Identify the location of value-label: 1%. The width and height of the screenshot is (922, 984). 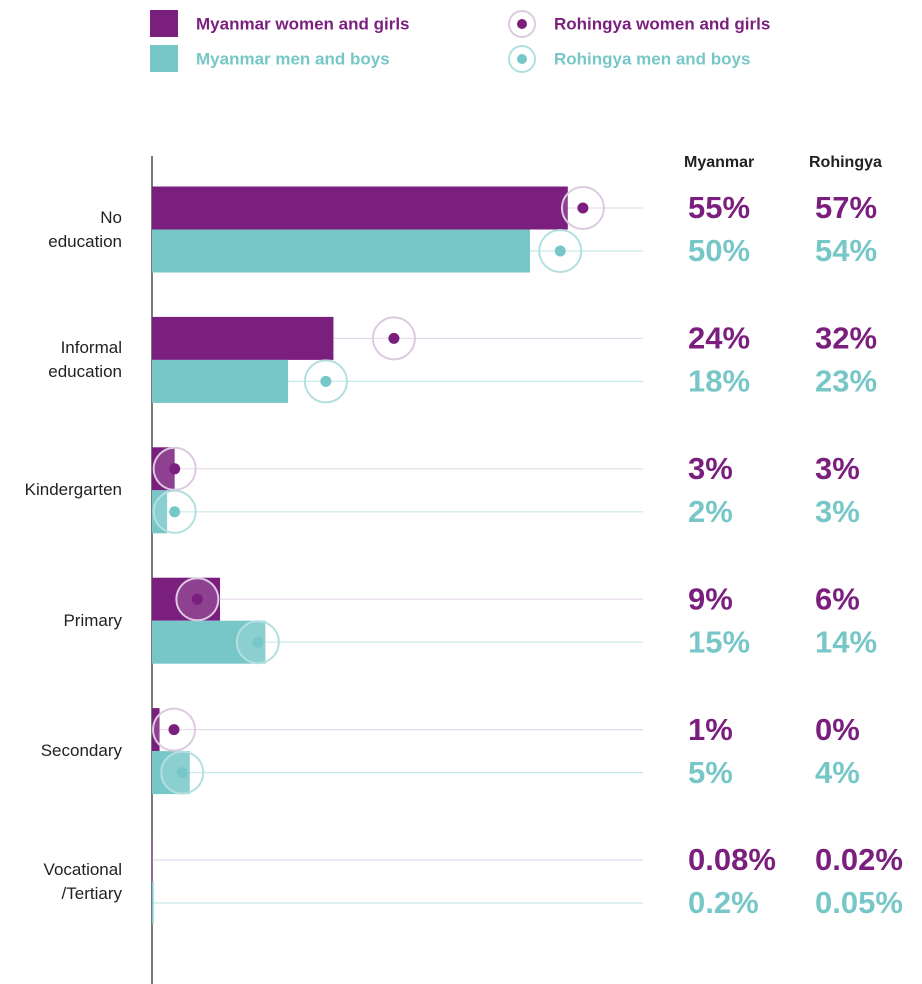
(710, 729).